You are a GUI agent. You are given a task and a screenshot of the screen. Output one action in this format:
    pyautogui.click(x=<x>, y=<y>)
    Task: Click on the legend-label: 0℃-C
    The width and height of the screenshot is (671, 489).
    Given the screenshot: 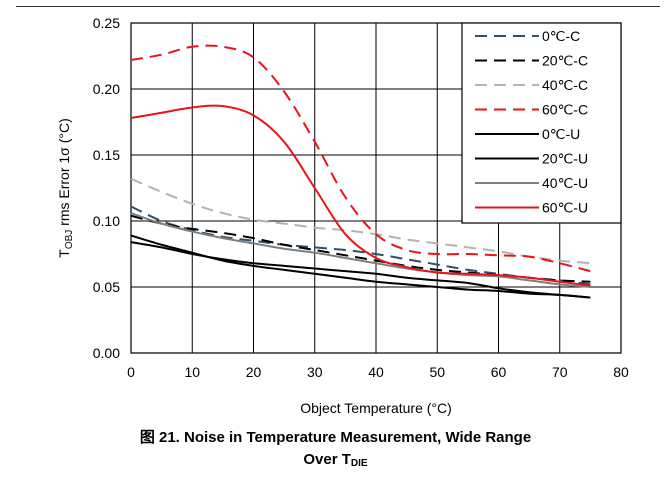 What is the action you would take?
    pyautogui.click(x=561, y=36)
    